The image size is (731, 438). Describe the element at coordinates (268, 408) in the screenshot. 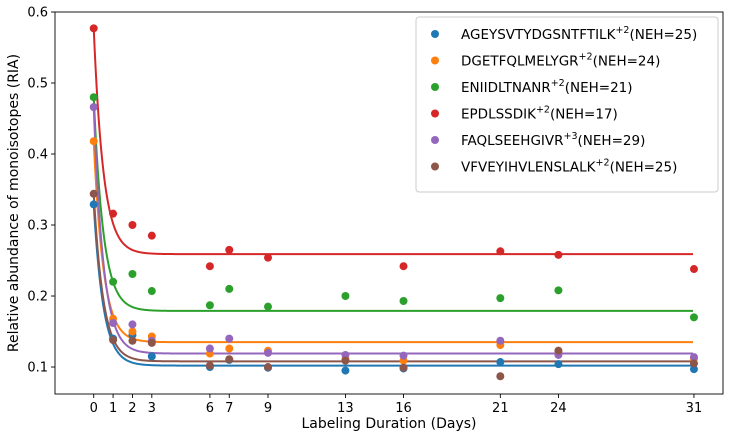

I see `x-tick-label: 9` at that location.